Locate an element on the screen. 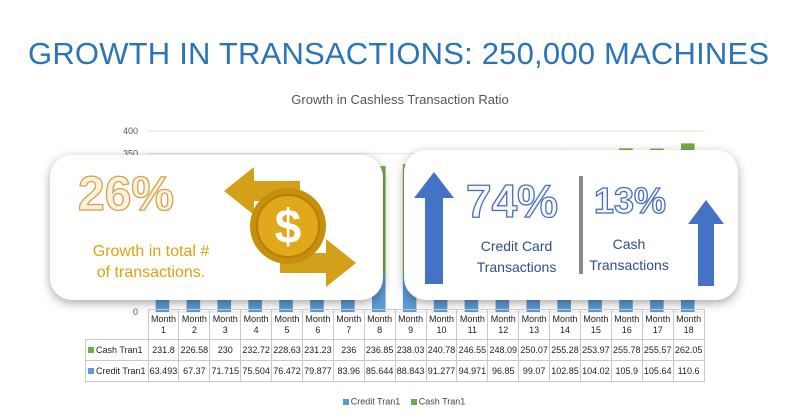 The image size is (800, 419). y-tick-label: 400 is located at coordinates (130, 131).